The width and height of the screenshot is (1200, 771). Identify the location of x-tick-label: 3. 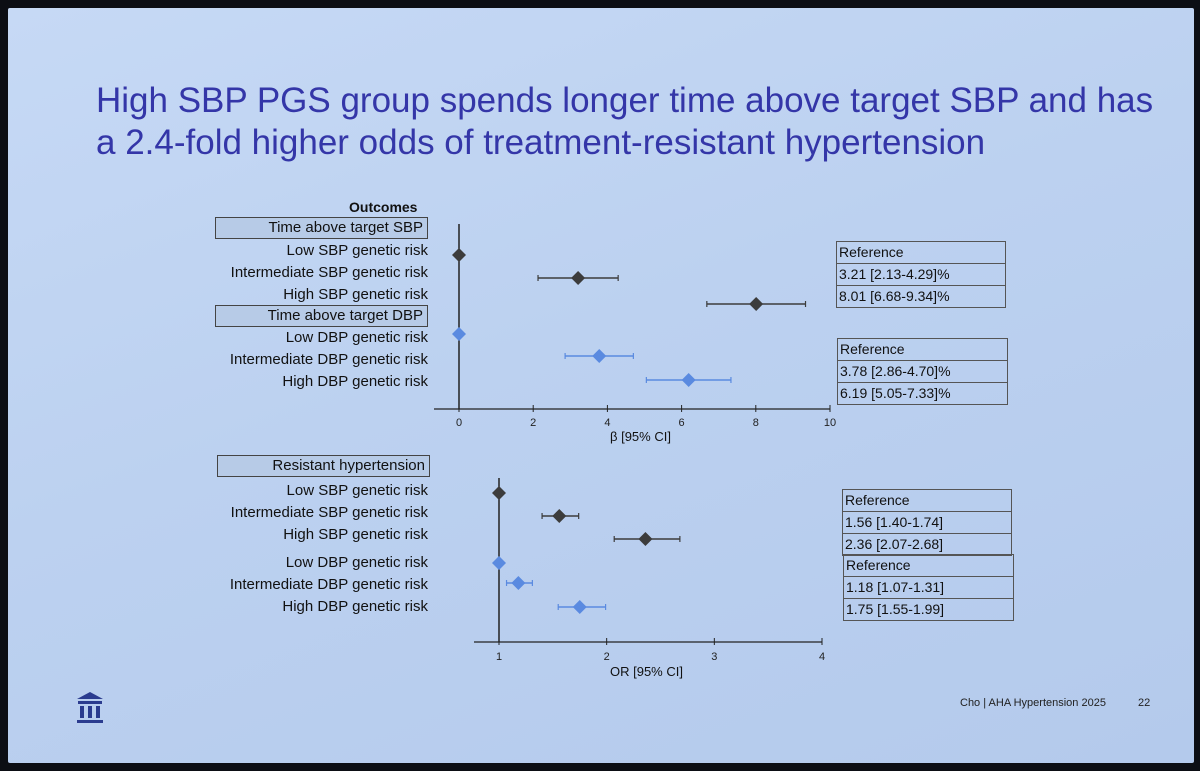
(714, 657).